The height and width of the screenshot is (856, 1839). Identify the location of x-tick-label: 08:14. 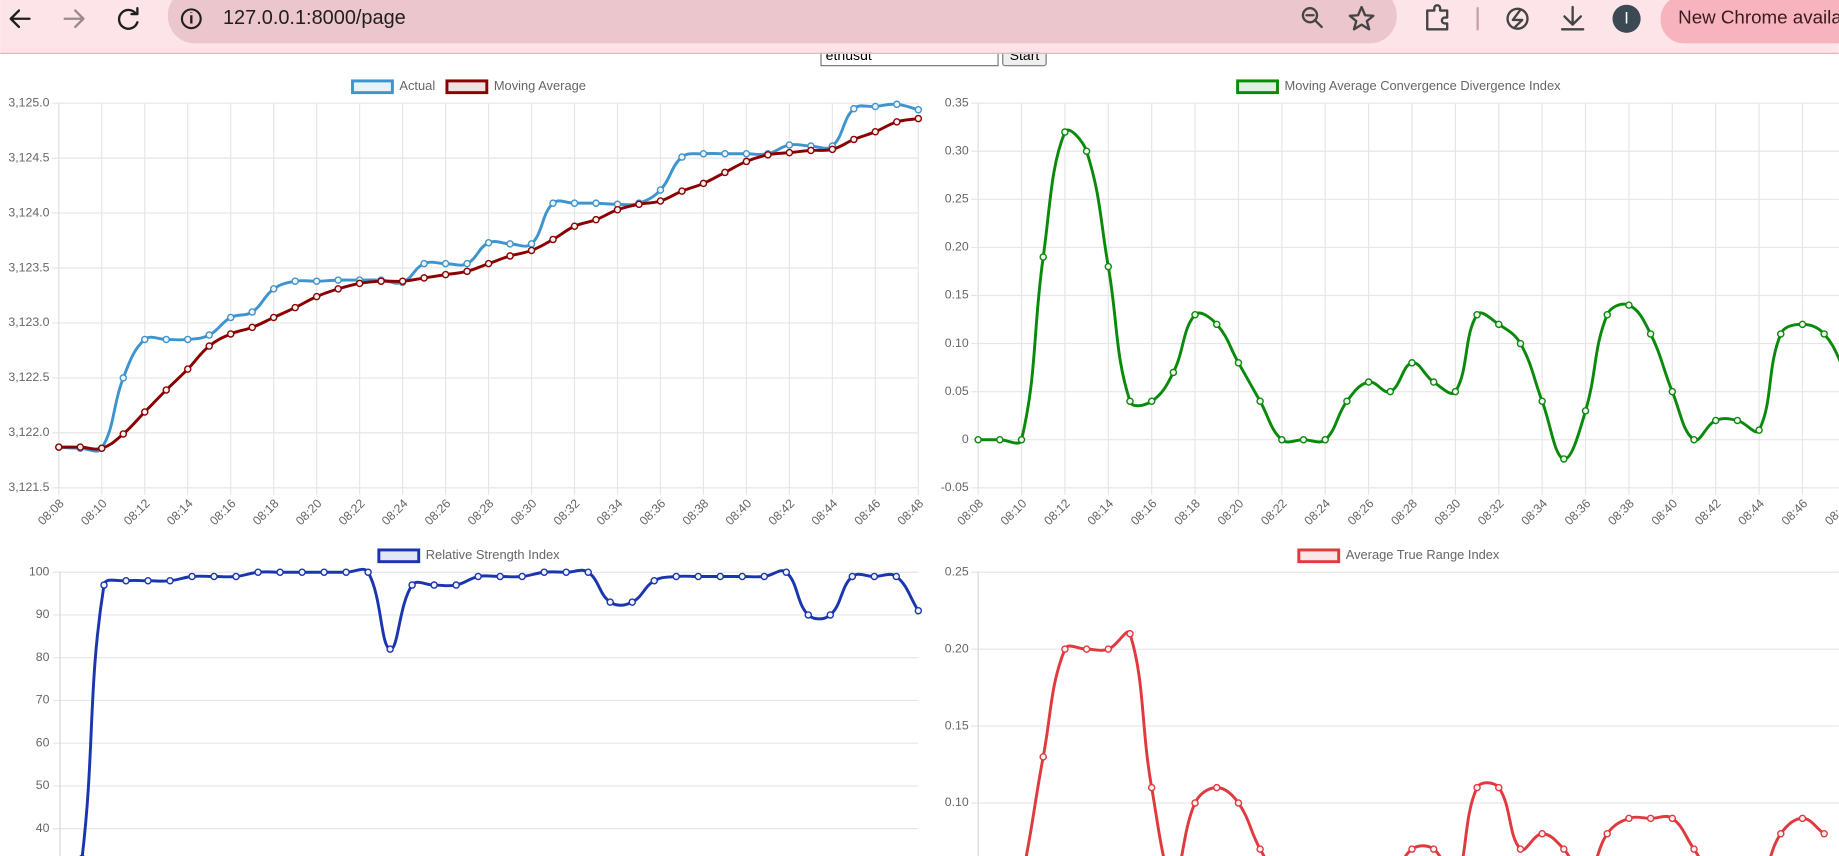
(1101, 512).